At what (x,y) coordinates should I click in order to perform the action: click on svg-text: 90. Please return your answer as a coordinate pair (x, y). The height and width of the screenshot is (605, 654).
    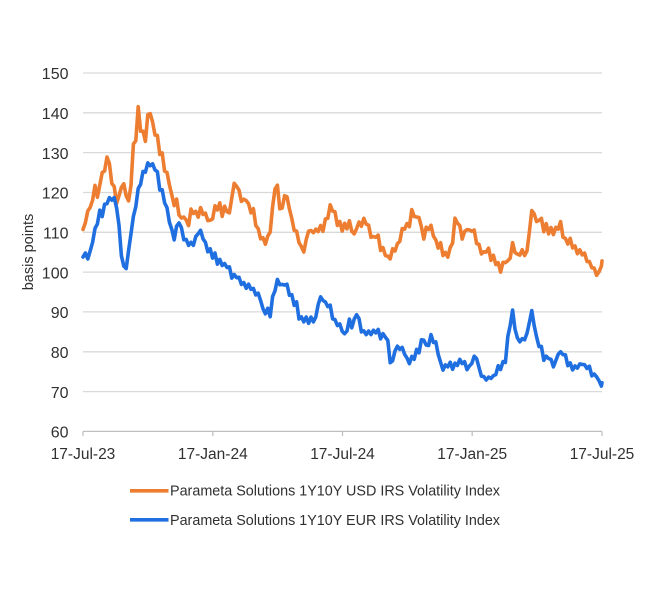
    Looking at the image, I should click on (60, 313).